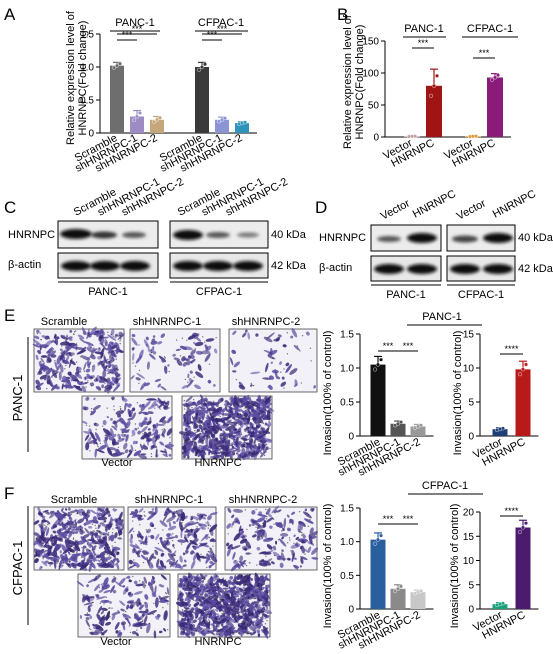  What do you see at coordinates (370, 74) in the screenshot?
I see `y-tick-label: 100` at bounding box center [370, 74].